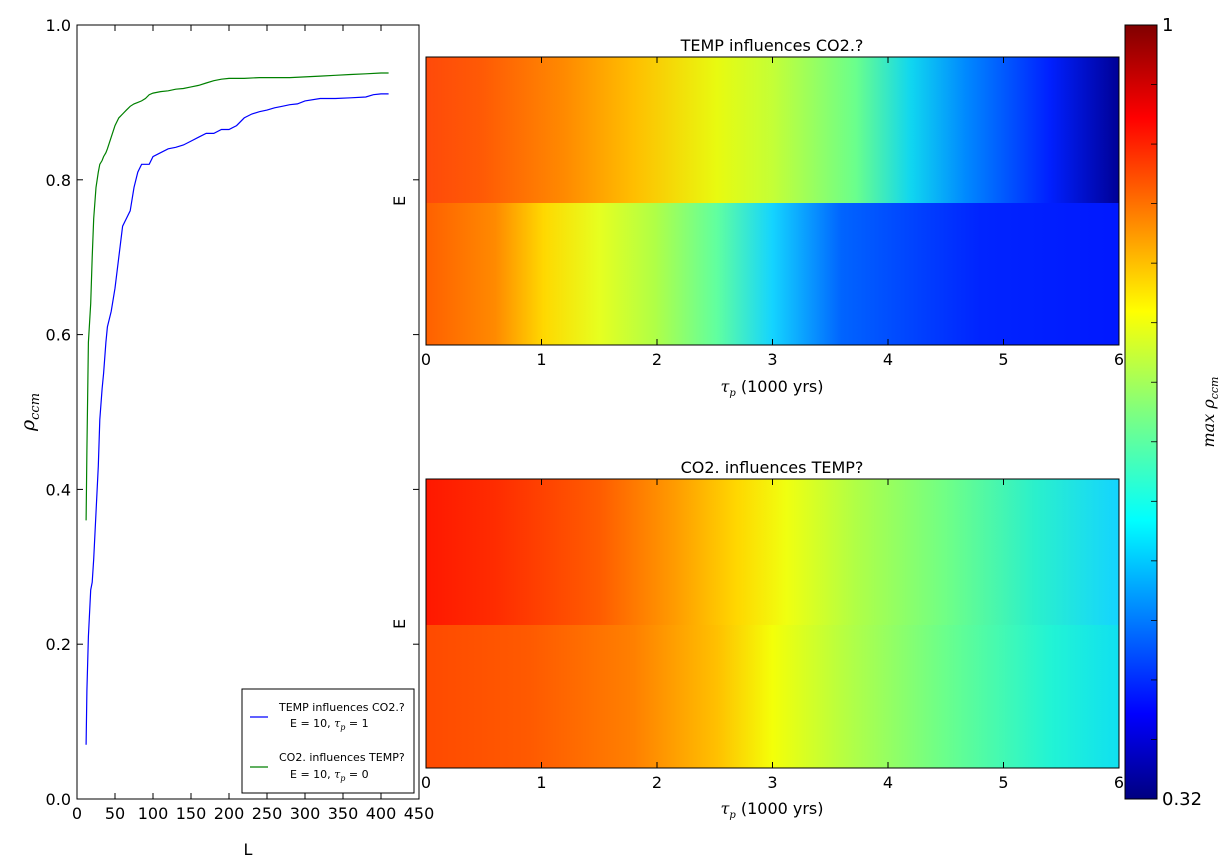 This screenshot has width=1232, height=865. What do you see at coordinates (772, 467) in the screenshot?
I see `heatmap-bottom-title: CO2. influences TEMP?` at bounding box center [772, 467].